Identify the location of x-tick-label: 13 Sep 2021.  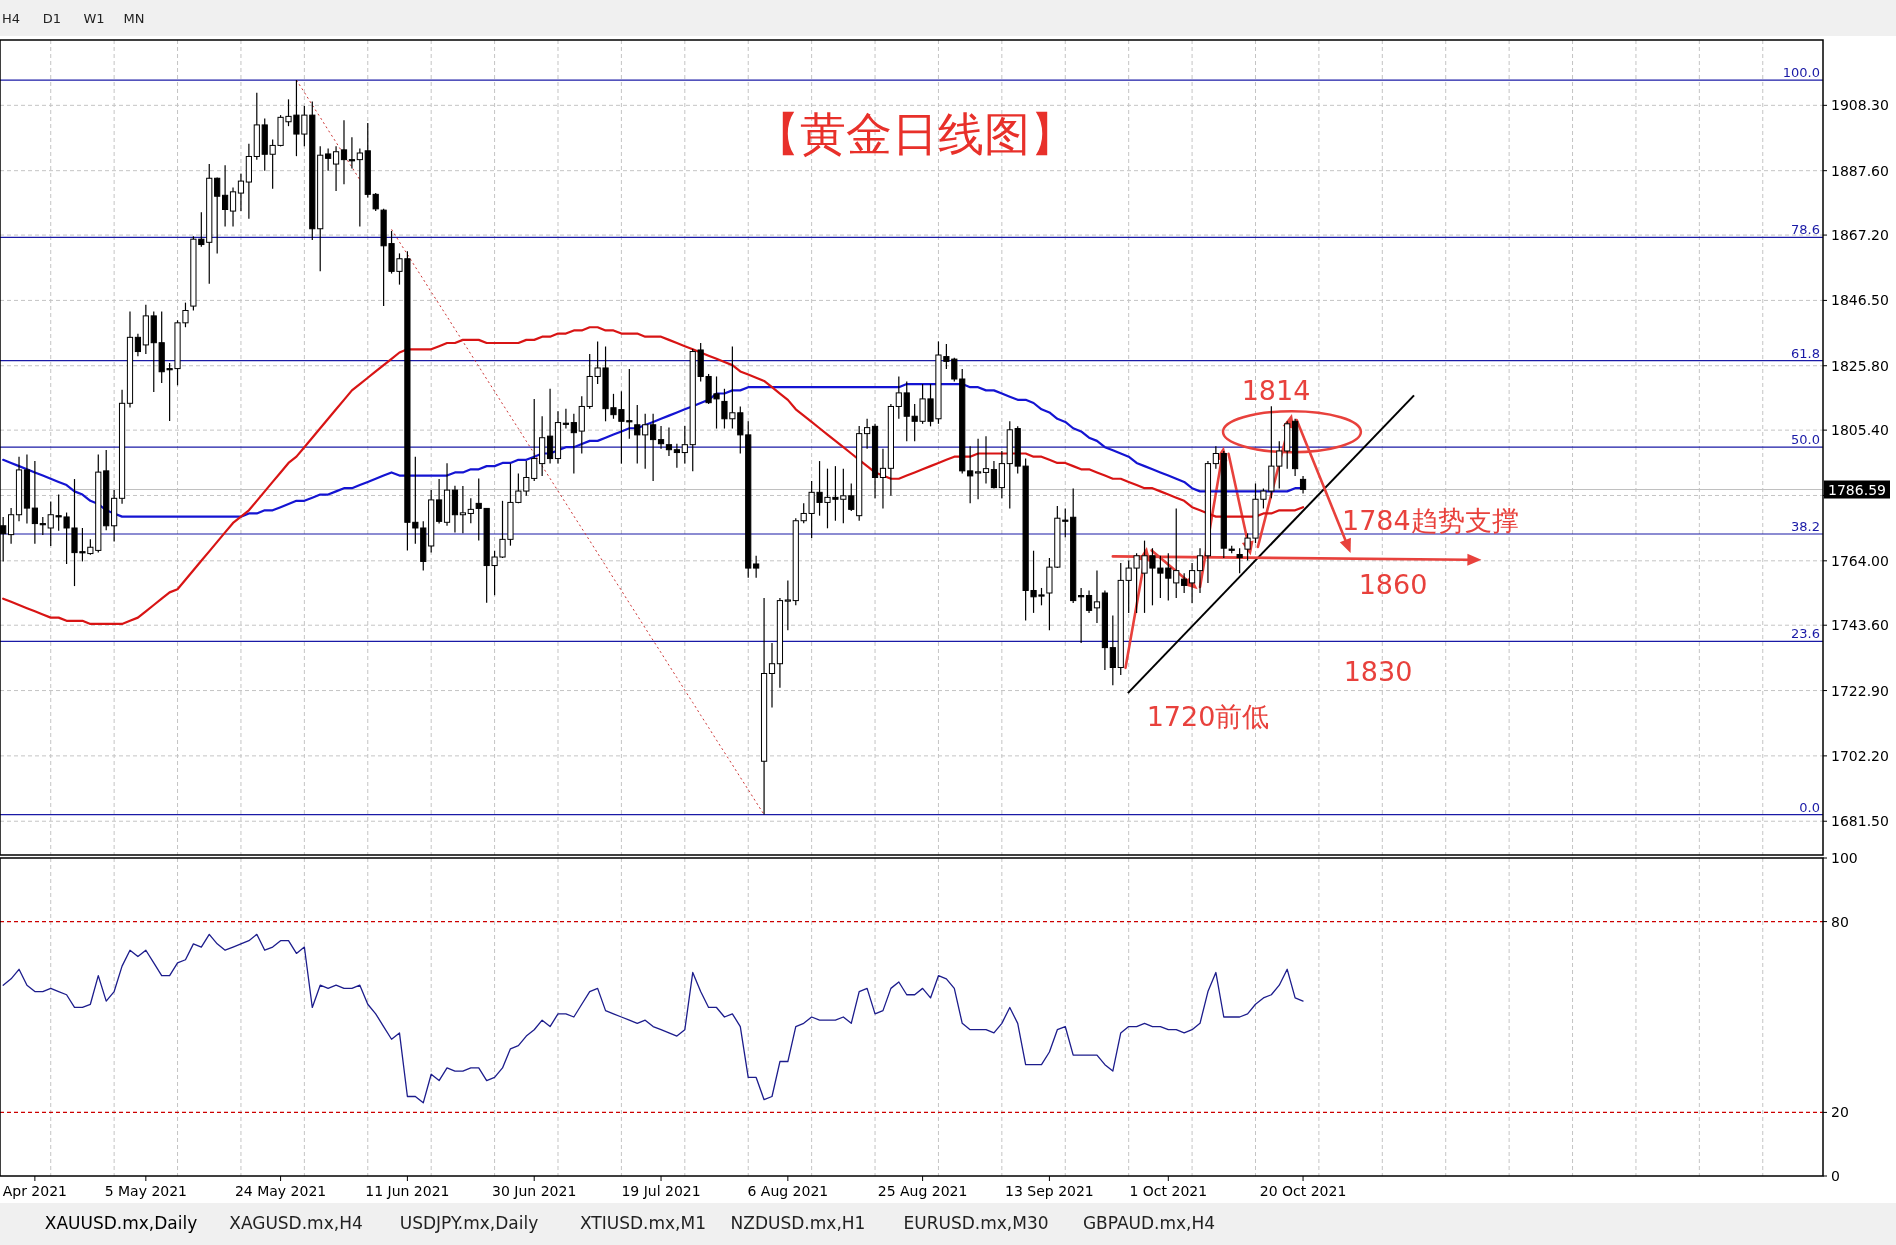
(1049, 1191).